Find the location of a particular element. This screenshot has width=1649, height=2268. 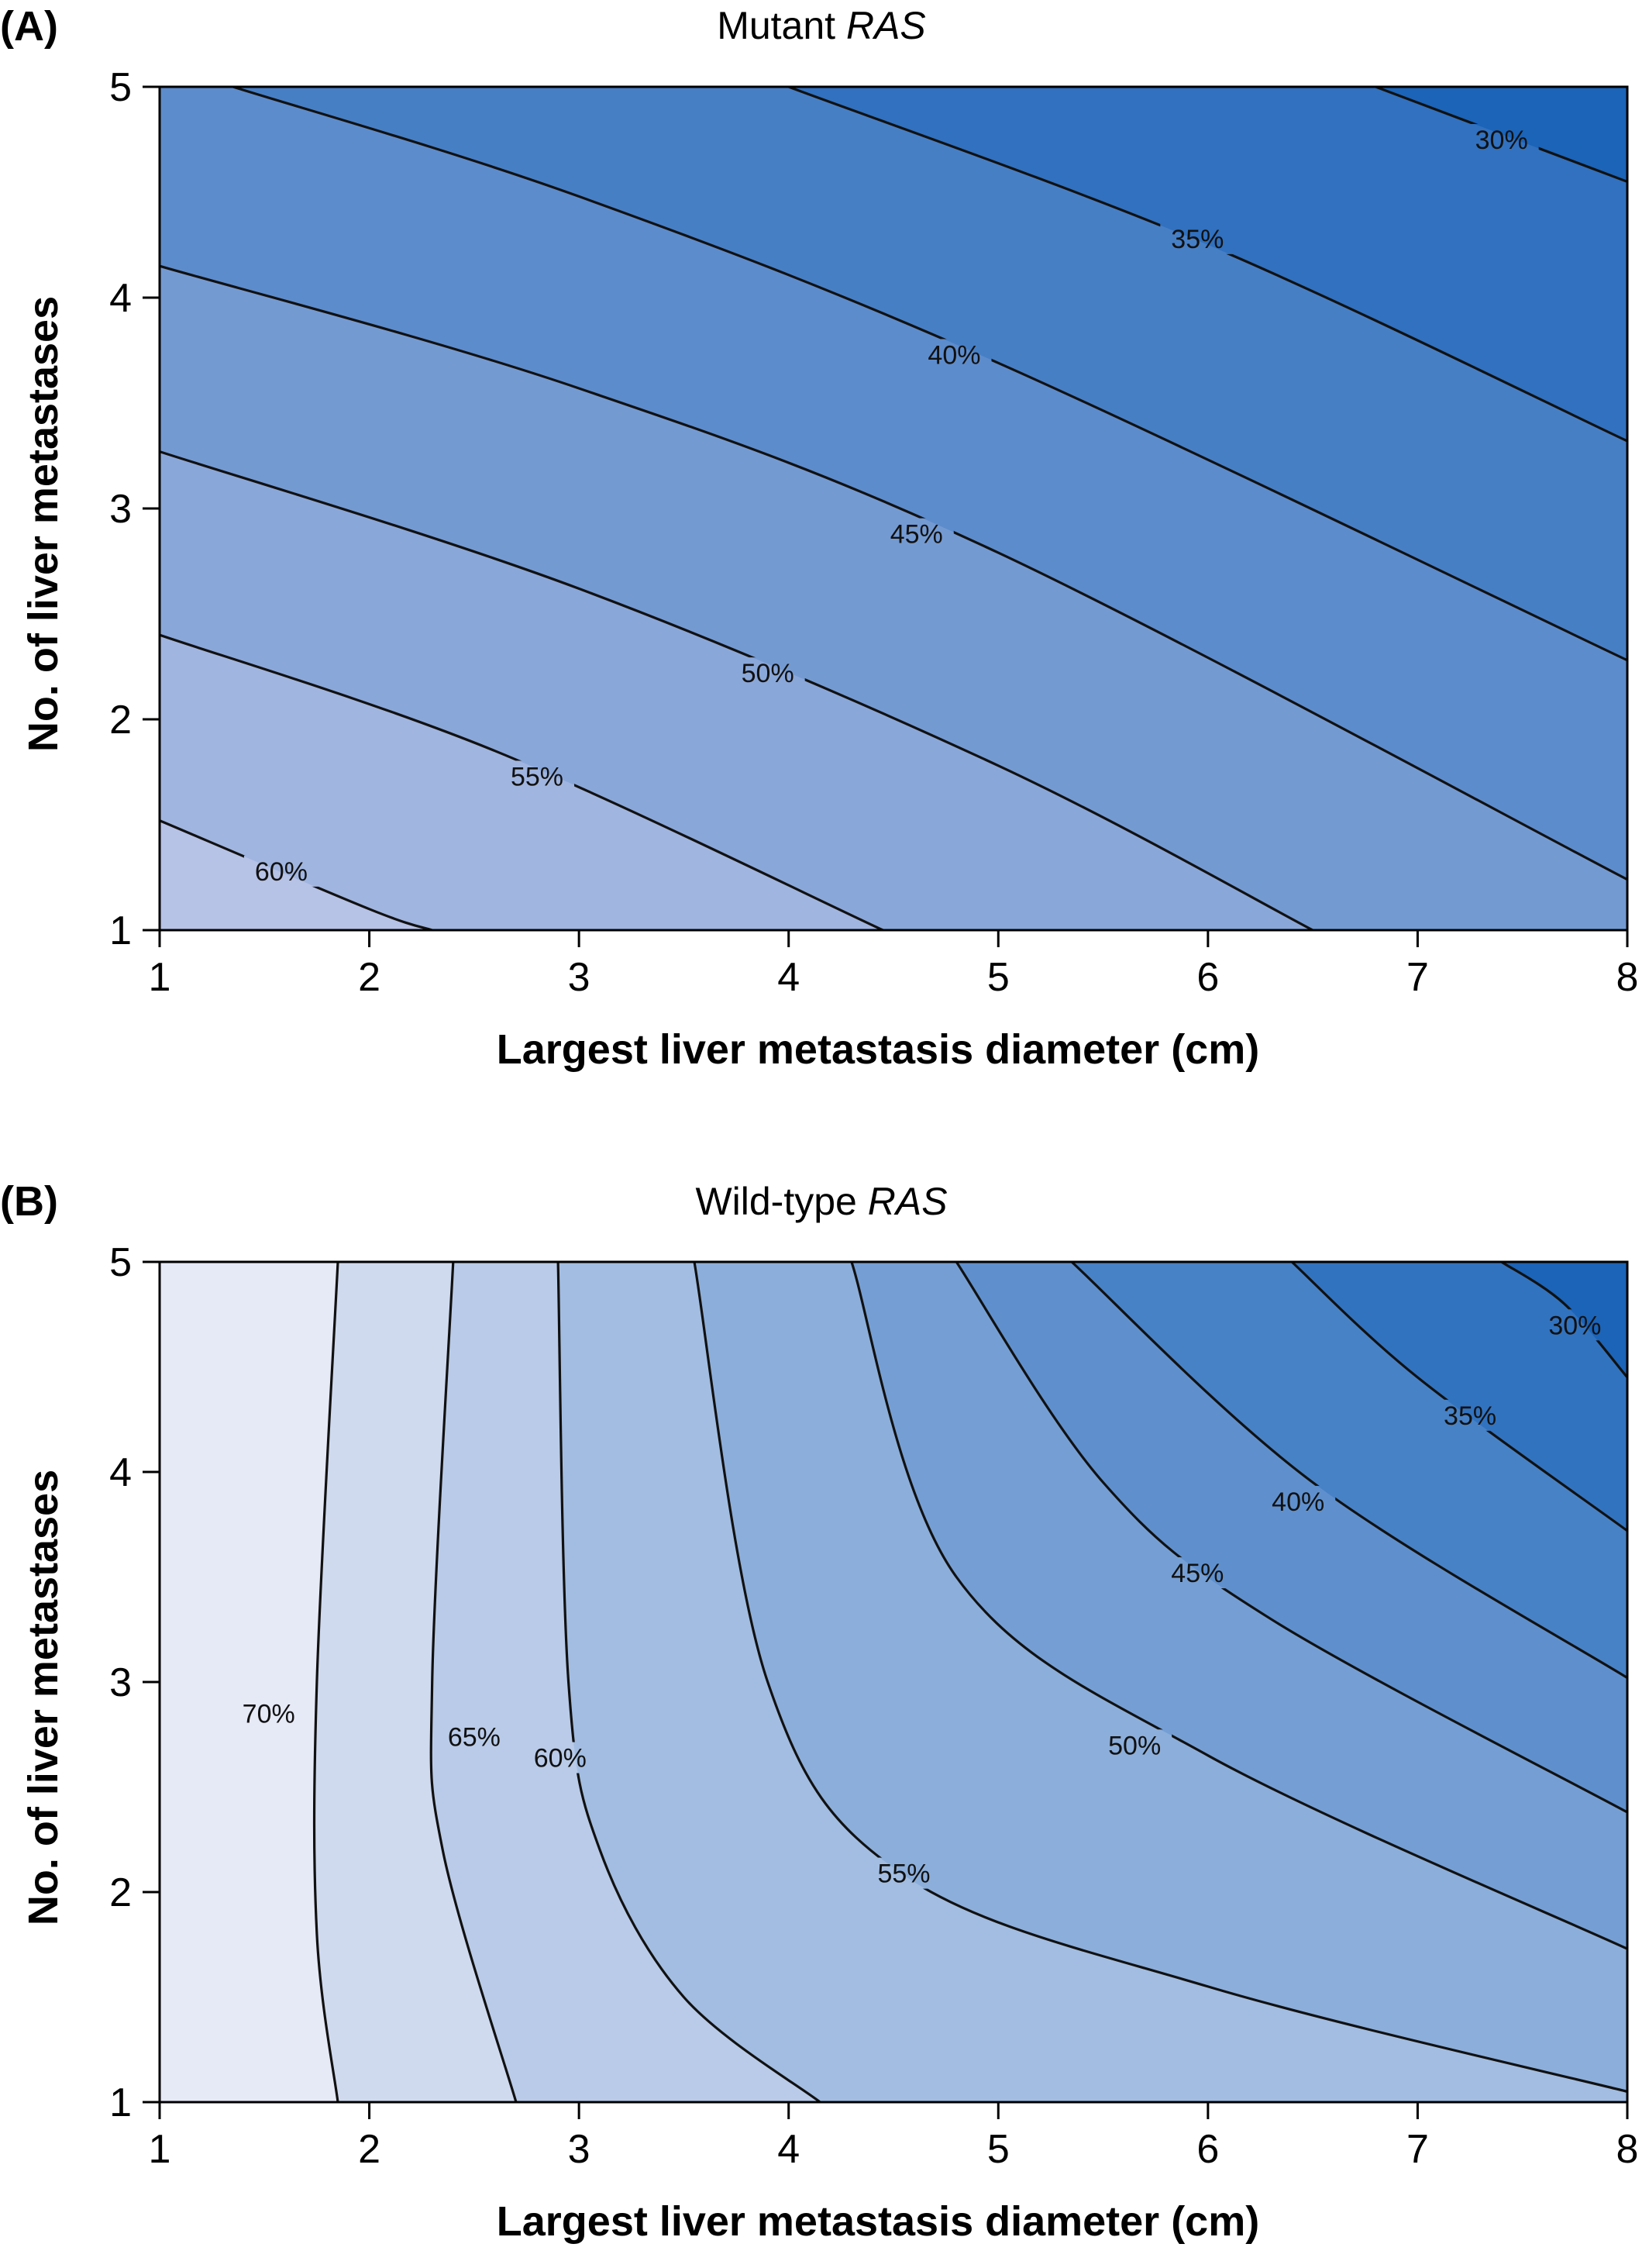

panel-a-letter: (A) is located at coordinates (29, 27).